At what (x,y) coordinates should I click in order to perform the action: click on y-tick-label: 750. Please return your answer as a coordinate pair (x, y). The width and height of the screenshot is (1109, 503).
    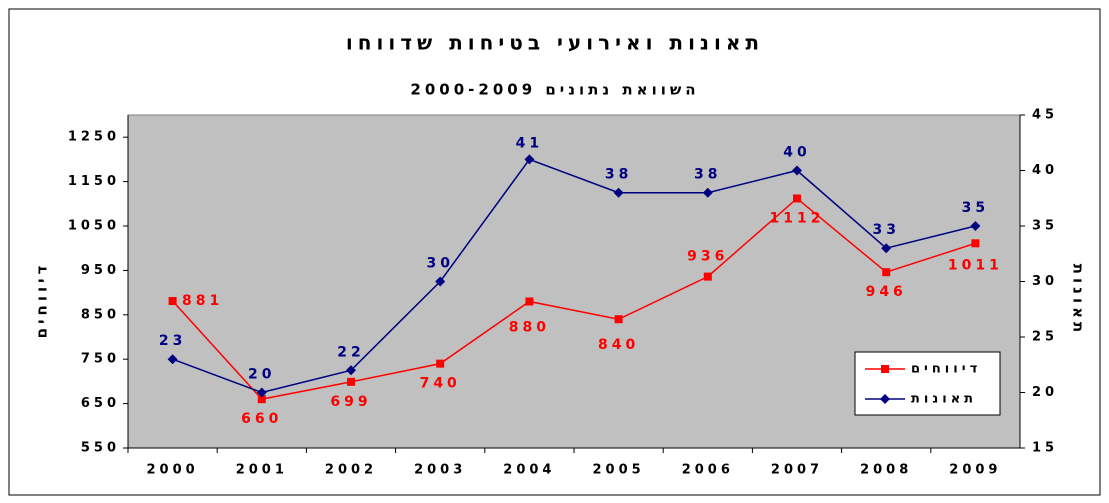
    Looking at the image, I should click on (100, 359).